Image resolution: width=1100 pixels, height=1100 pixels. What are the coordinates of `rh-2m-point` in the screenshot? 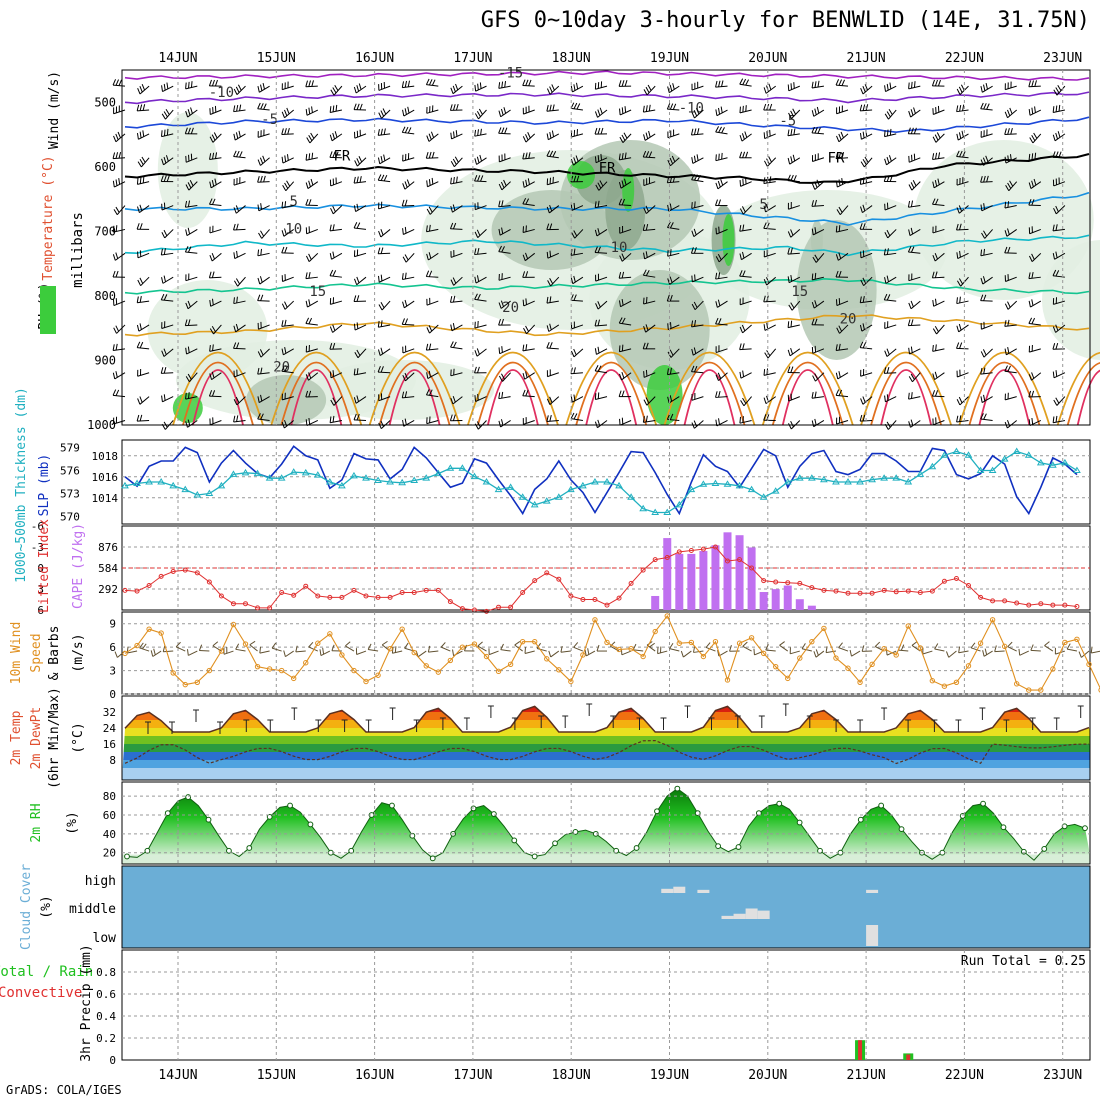 It's located at (616, 850).